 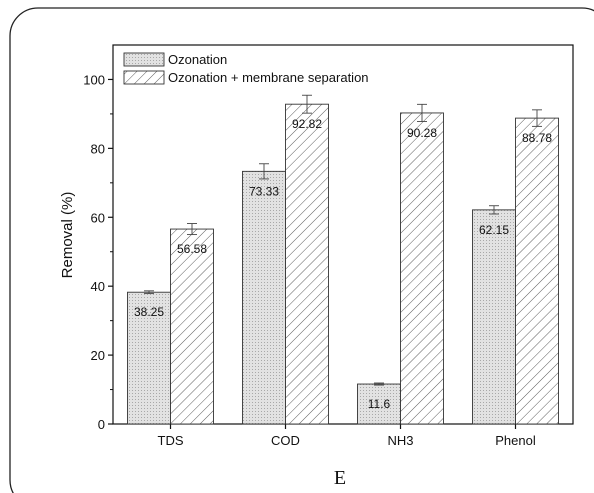 What do you see at coordinates (98, 148) in the screenshot?
I see `y-tick-label: 80` at bounding box center [98, 148].